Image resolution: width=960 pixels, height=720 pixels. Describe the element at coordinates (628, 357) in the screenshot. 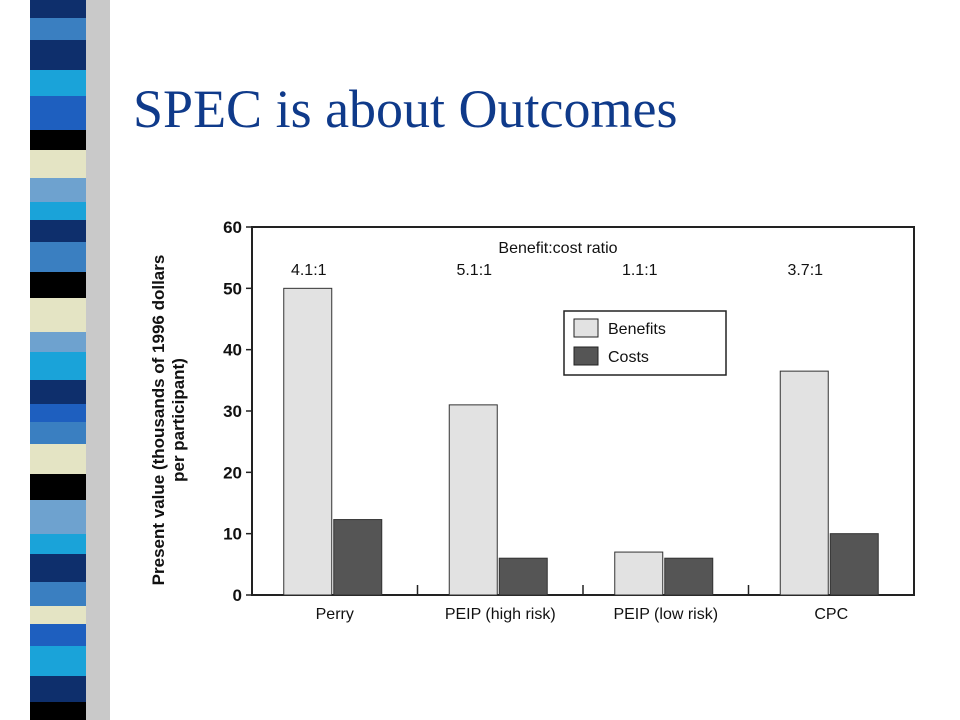

I see `legend-label-costs: Costs` at that location.